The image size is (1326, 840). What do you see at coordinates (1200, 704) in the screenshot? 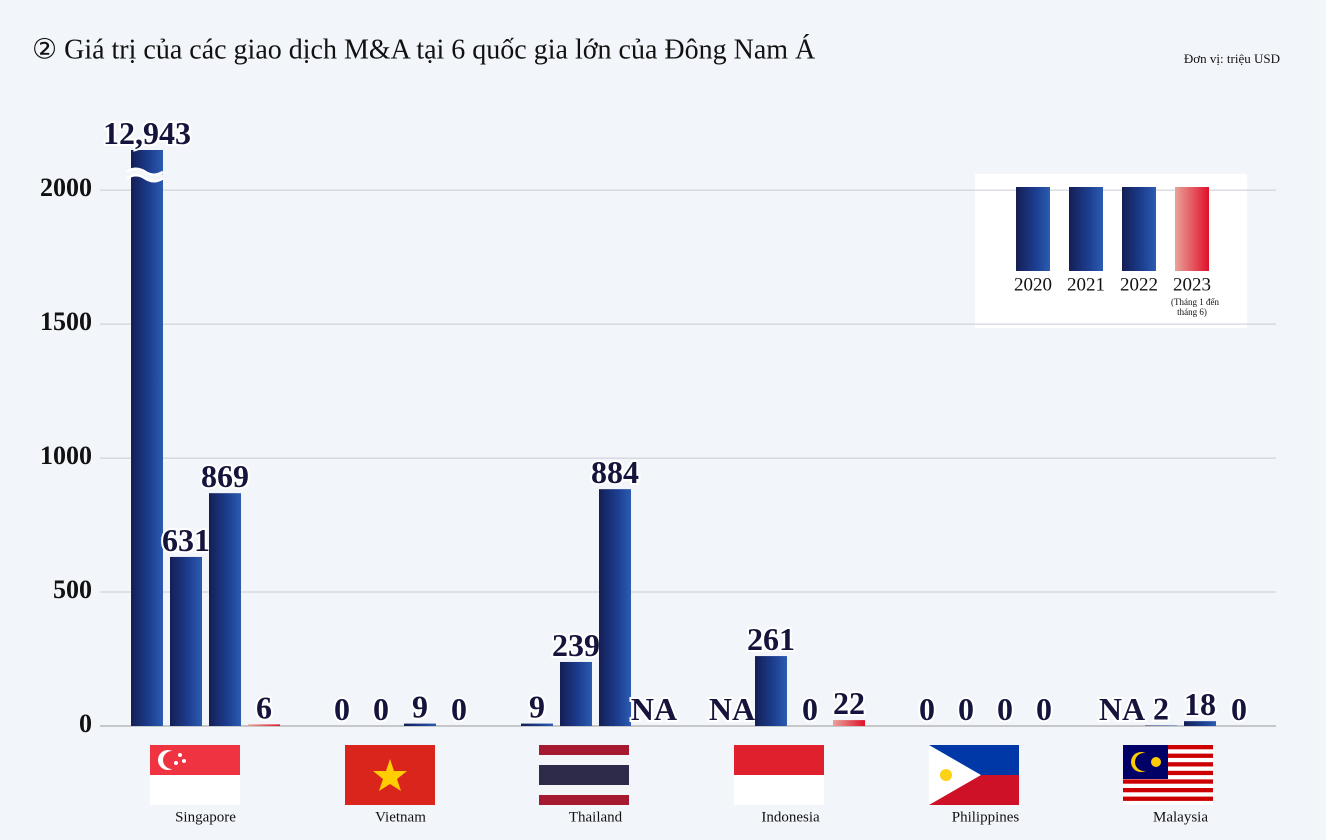
I see `value-label: 18` at bounding box center [1200, 704].